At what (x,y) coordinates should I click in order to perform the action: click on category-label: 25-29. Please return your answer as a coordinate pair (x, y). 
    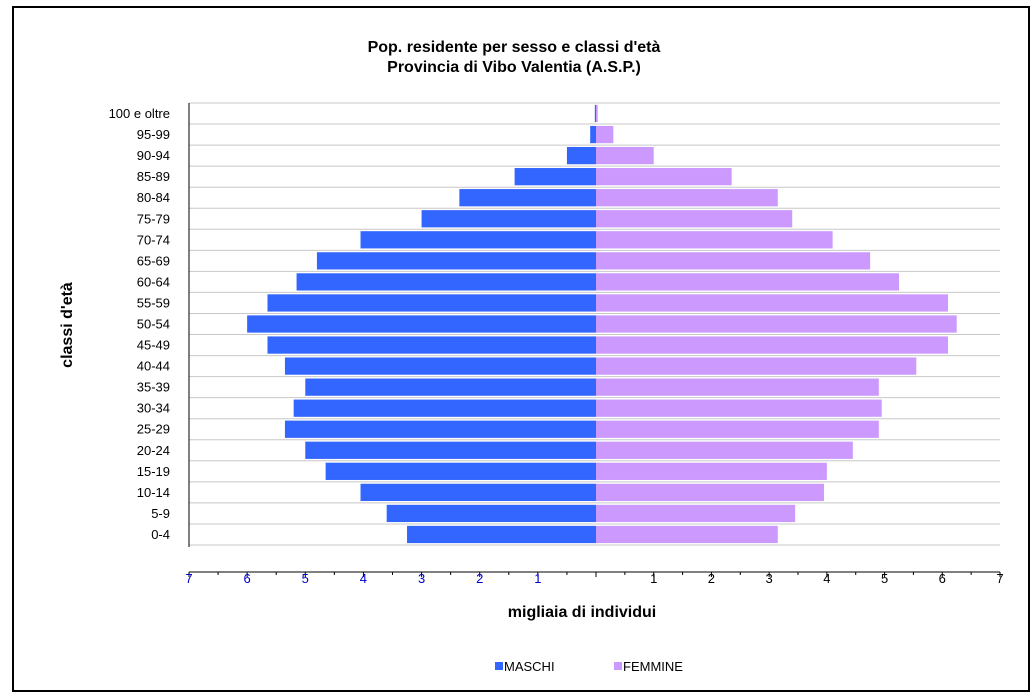
    Looking at the image, I should click on (153, 429).